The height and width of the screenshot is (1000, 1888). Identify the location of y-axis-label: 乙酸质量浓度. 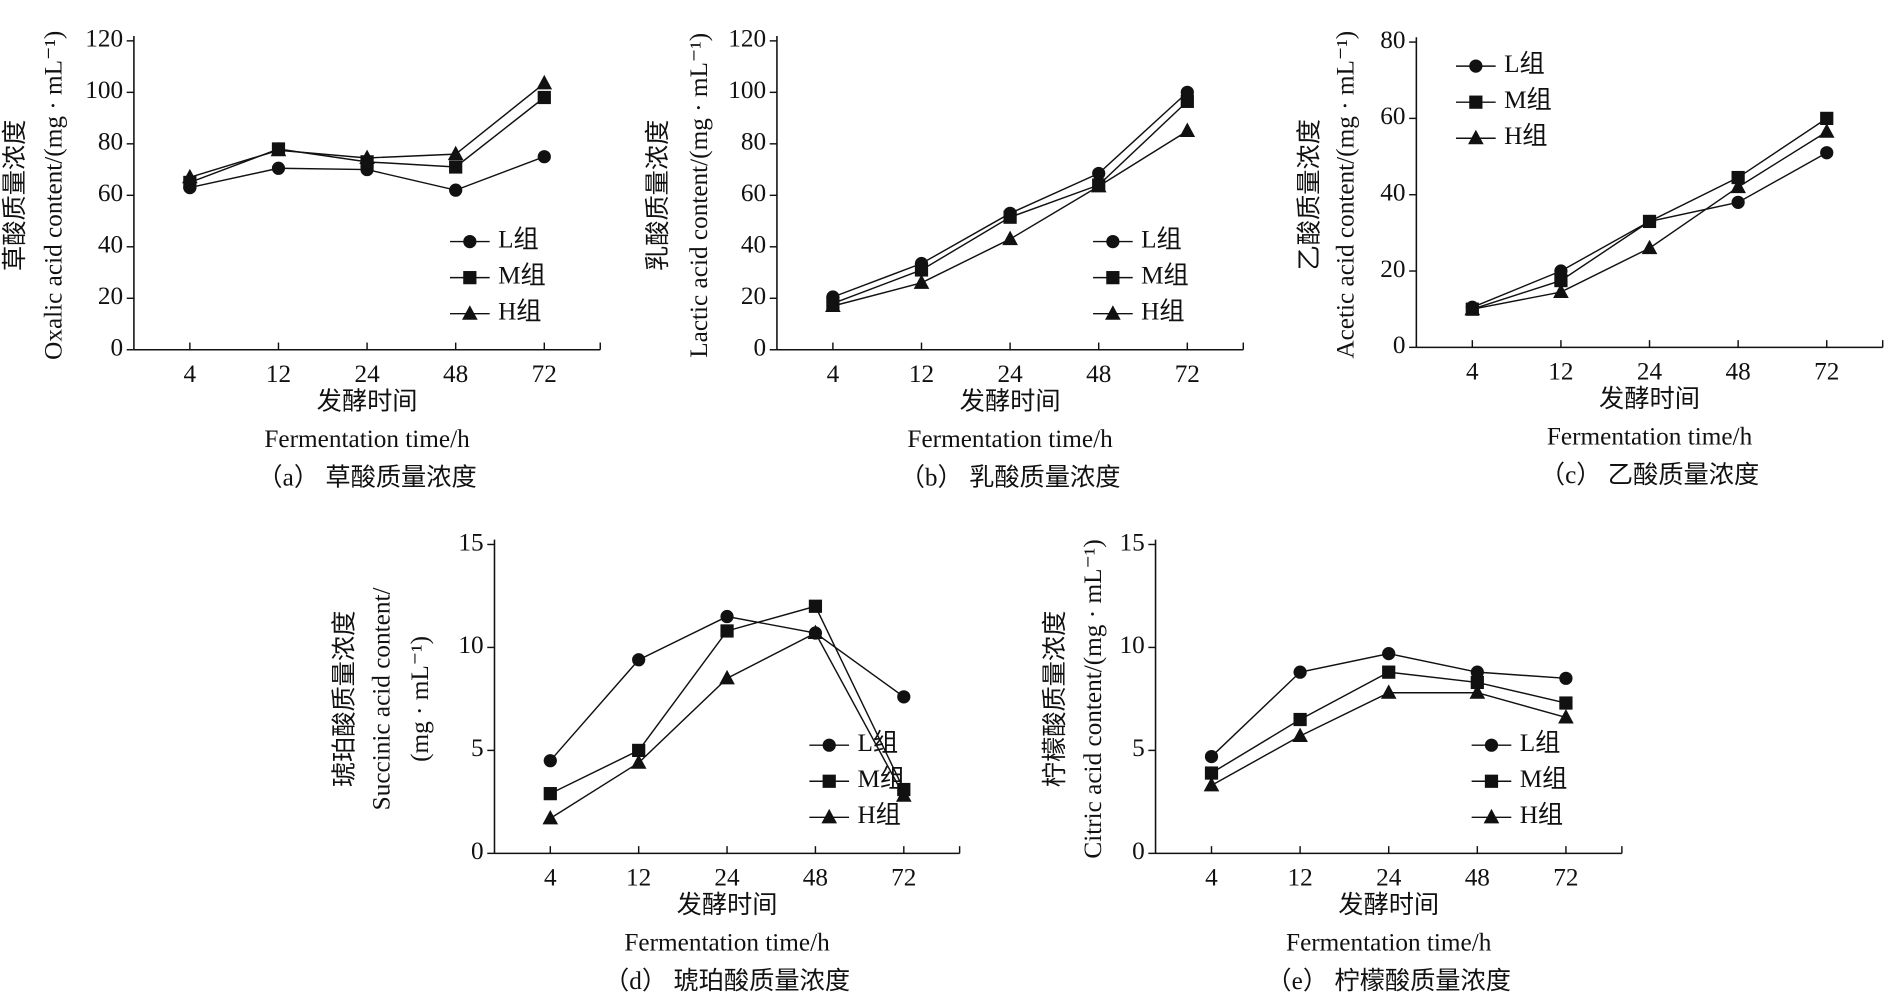
(1310, 194).